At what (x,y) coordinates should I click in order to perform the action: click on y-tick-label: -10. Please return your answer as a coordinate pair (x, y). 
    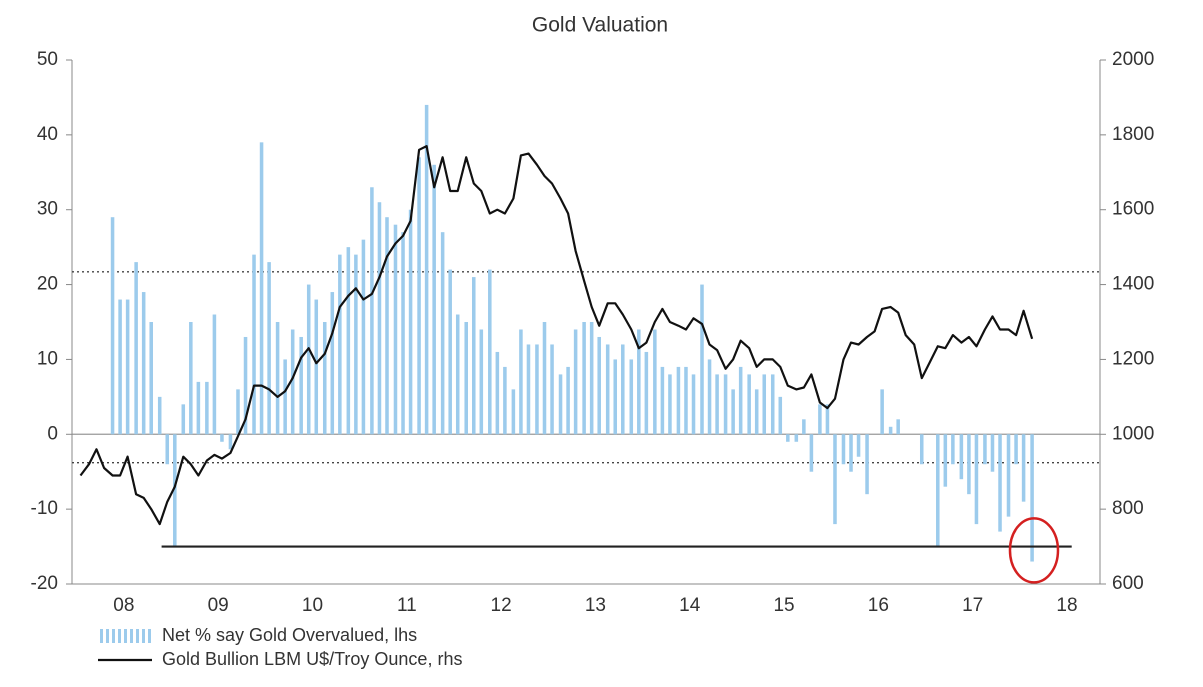
    Looking at the image, I should click on (44, 508).